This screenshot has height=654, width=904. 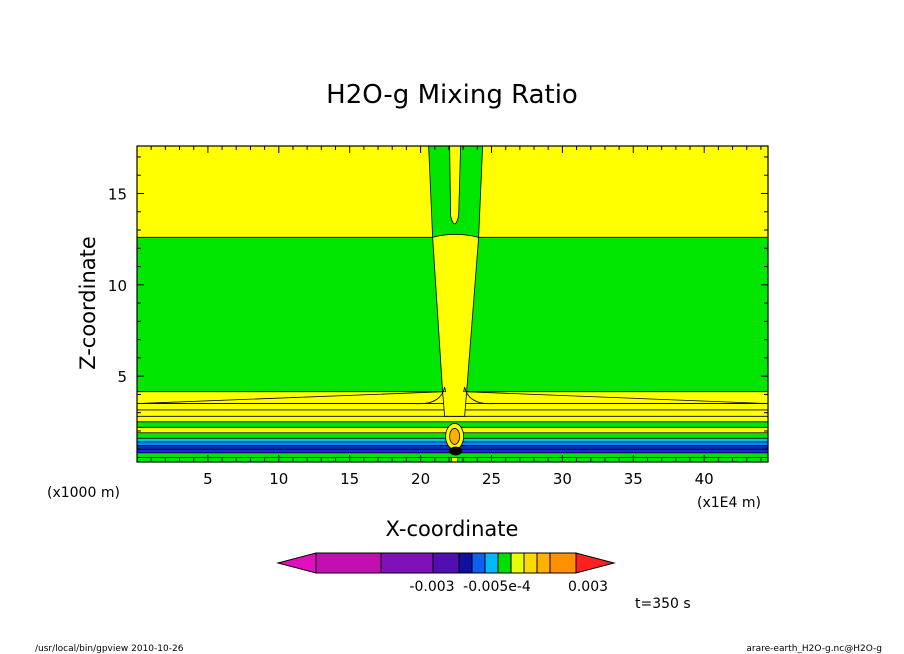 I want to click on plume-base, so click(x=454, y=460).